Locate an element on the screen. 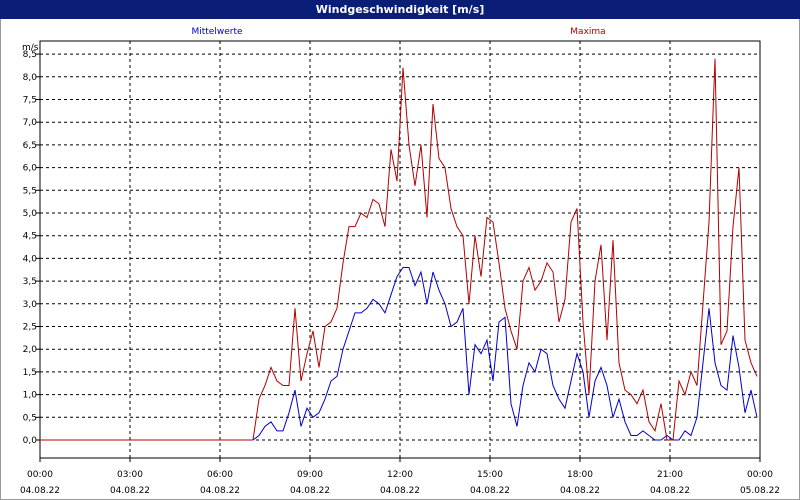 The image size is (800, 500). y-tick-label: 3,0 is located at coordinates (30, 305).